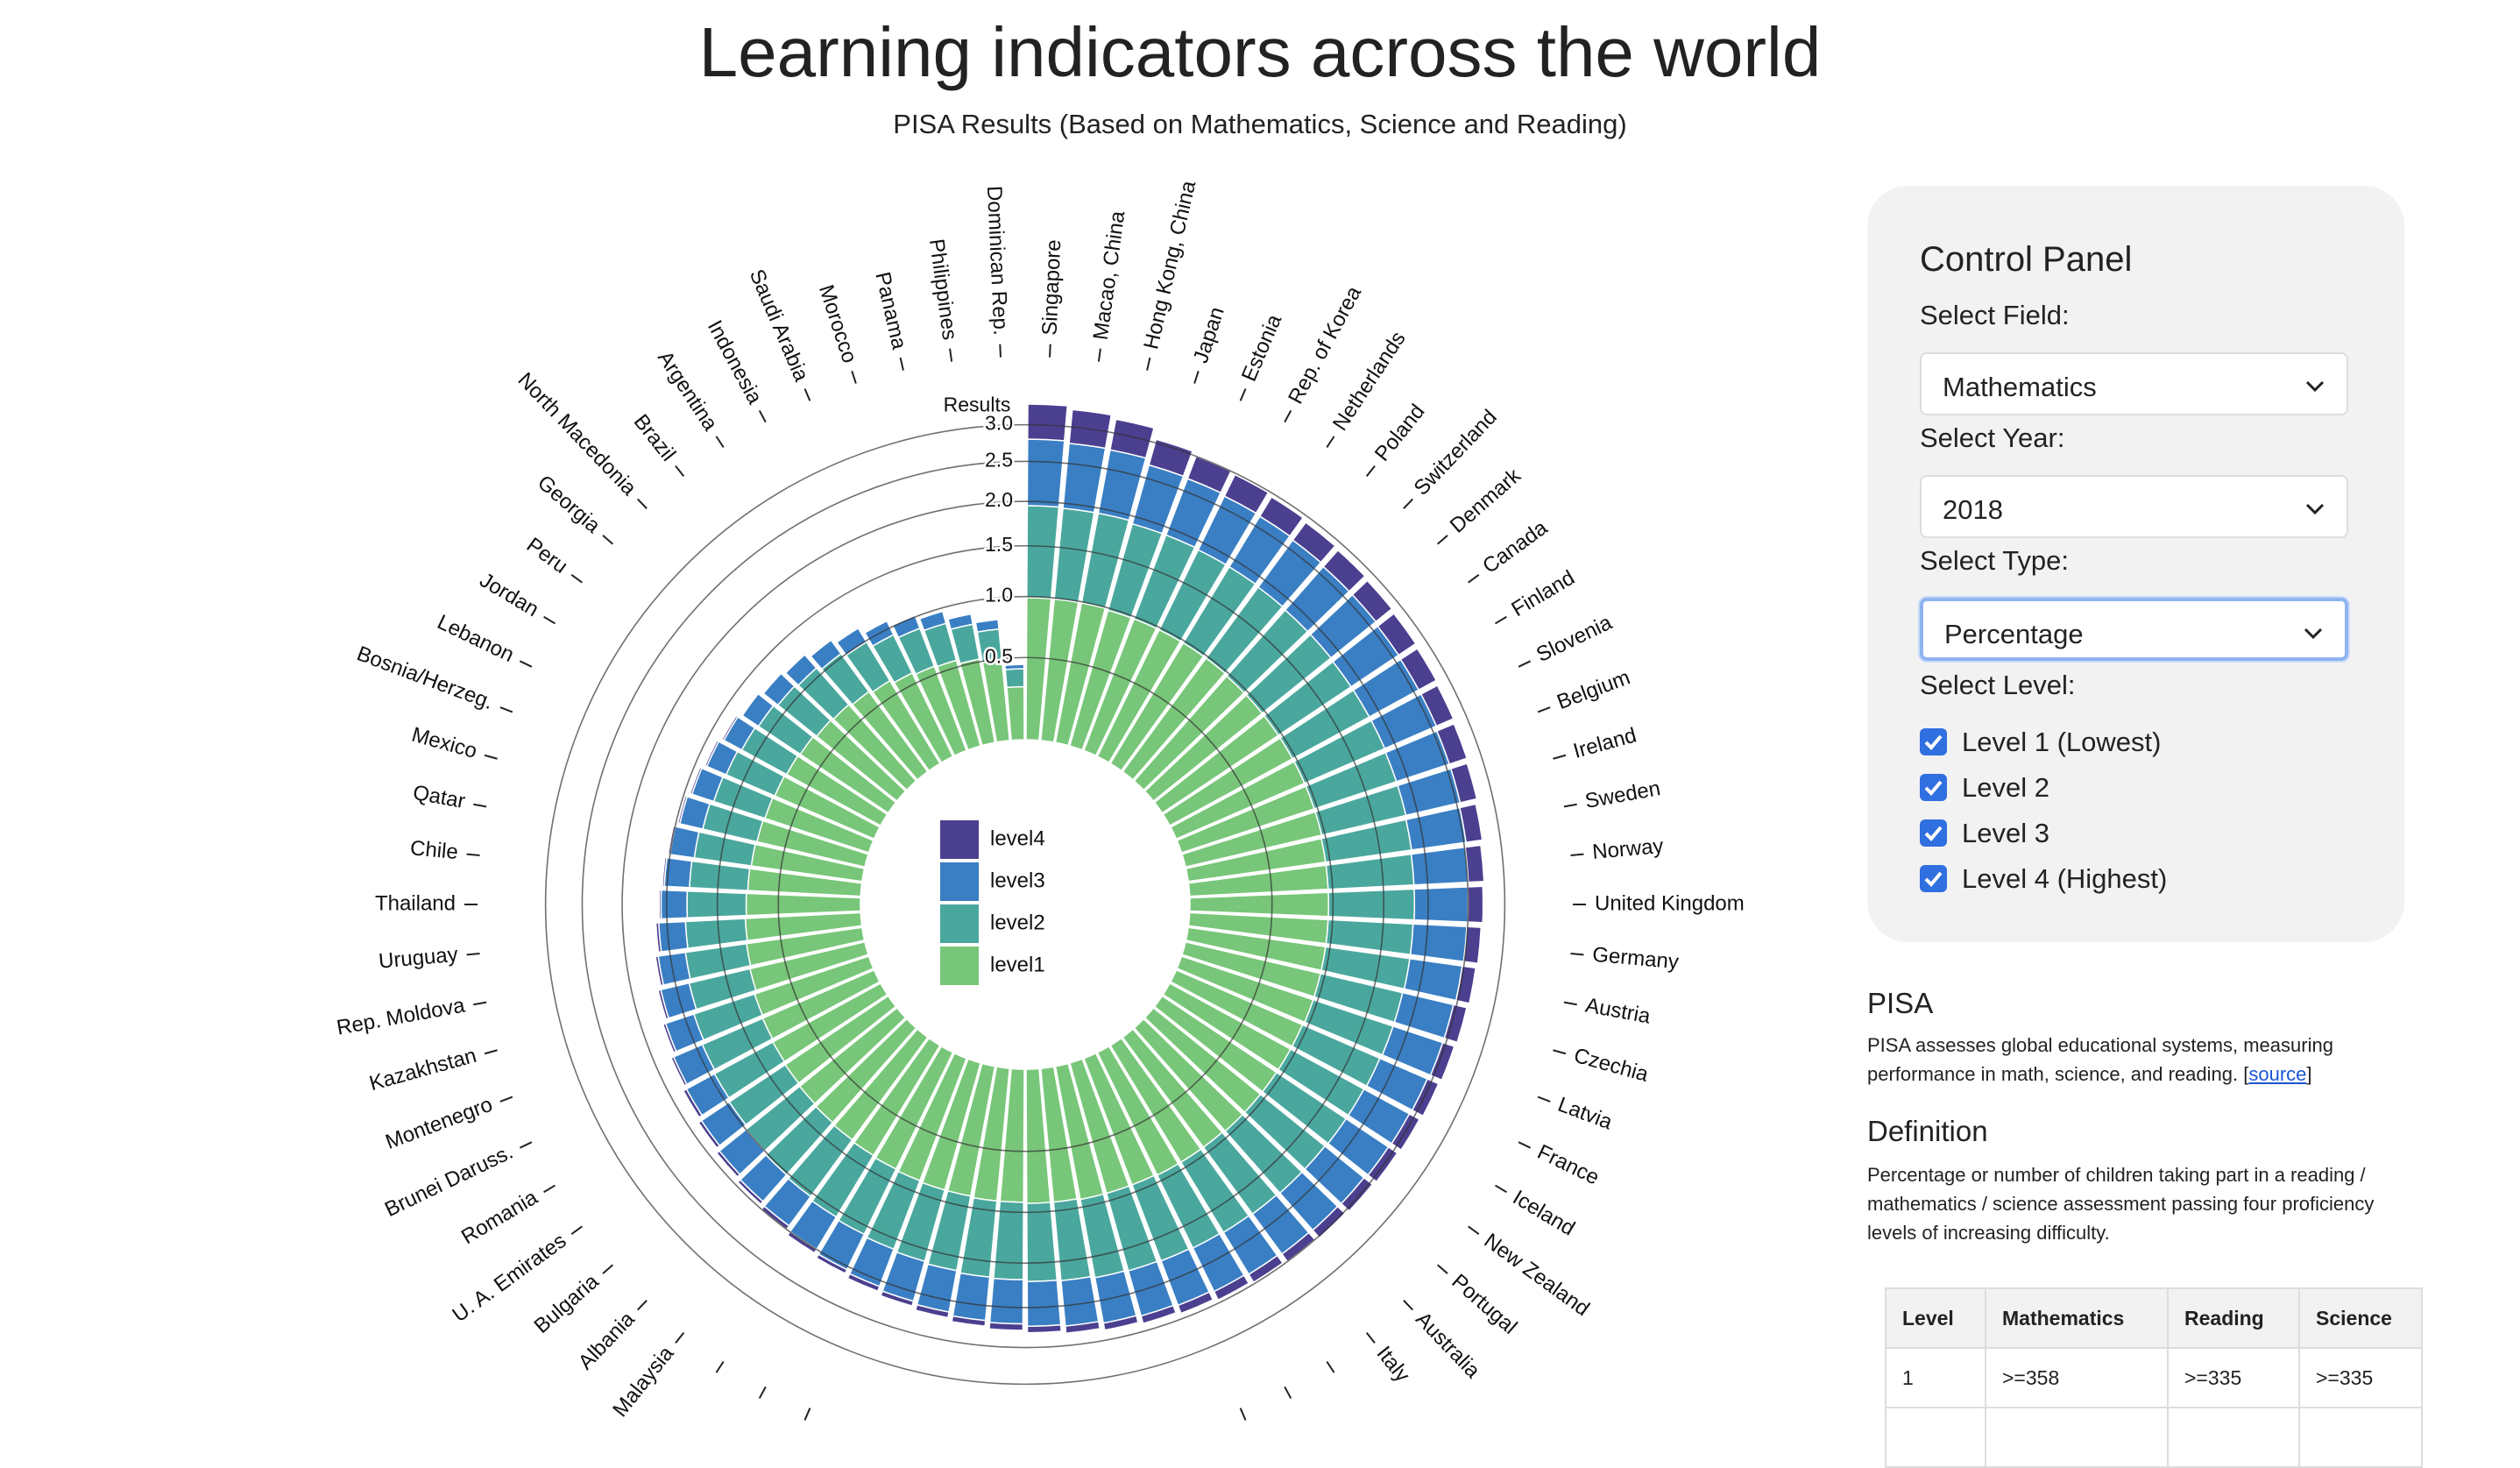  What do you see at coordinates (418, 958) in the screenshot?
I see `category-label: Uruguay` at bounding box center [418, 958].